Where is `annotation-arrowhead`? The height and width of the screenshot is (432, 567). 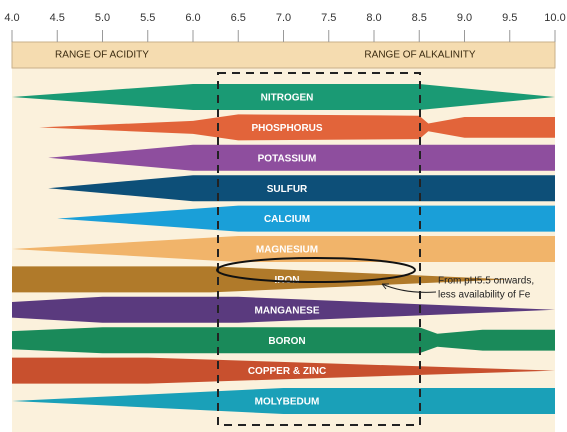
annotation-arrowhead is located at coordinates (385, 286).